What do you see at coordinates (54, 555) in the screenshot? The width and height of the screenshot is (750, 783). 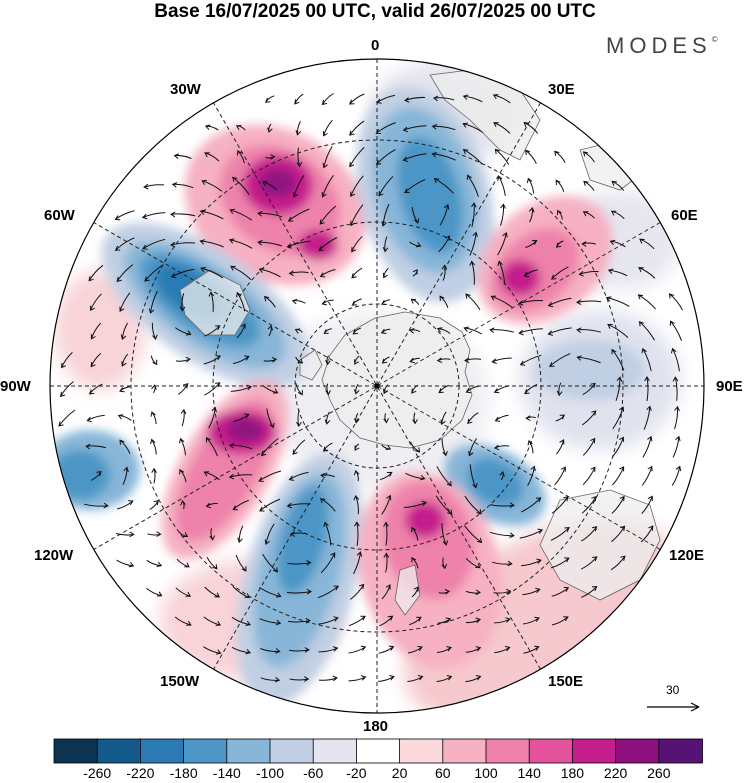 I see `lon-label-120w: 120W` at bounding box center [54, 555].